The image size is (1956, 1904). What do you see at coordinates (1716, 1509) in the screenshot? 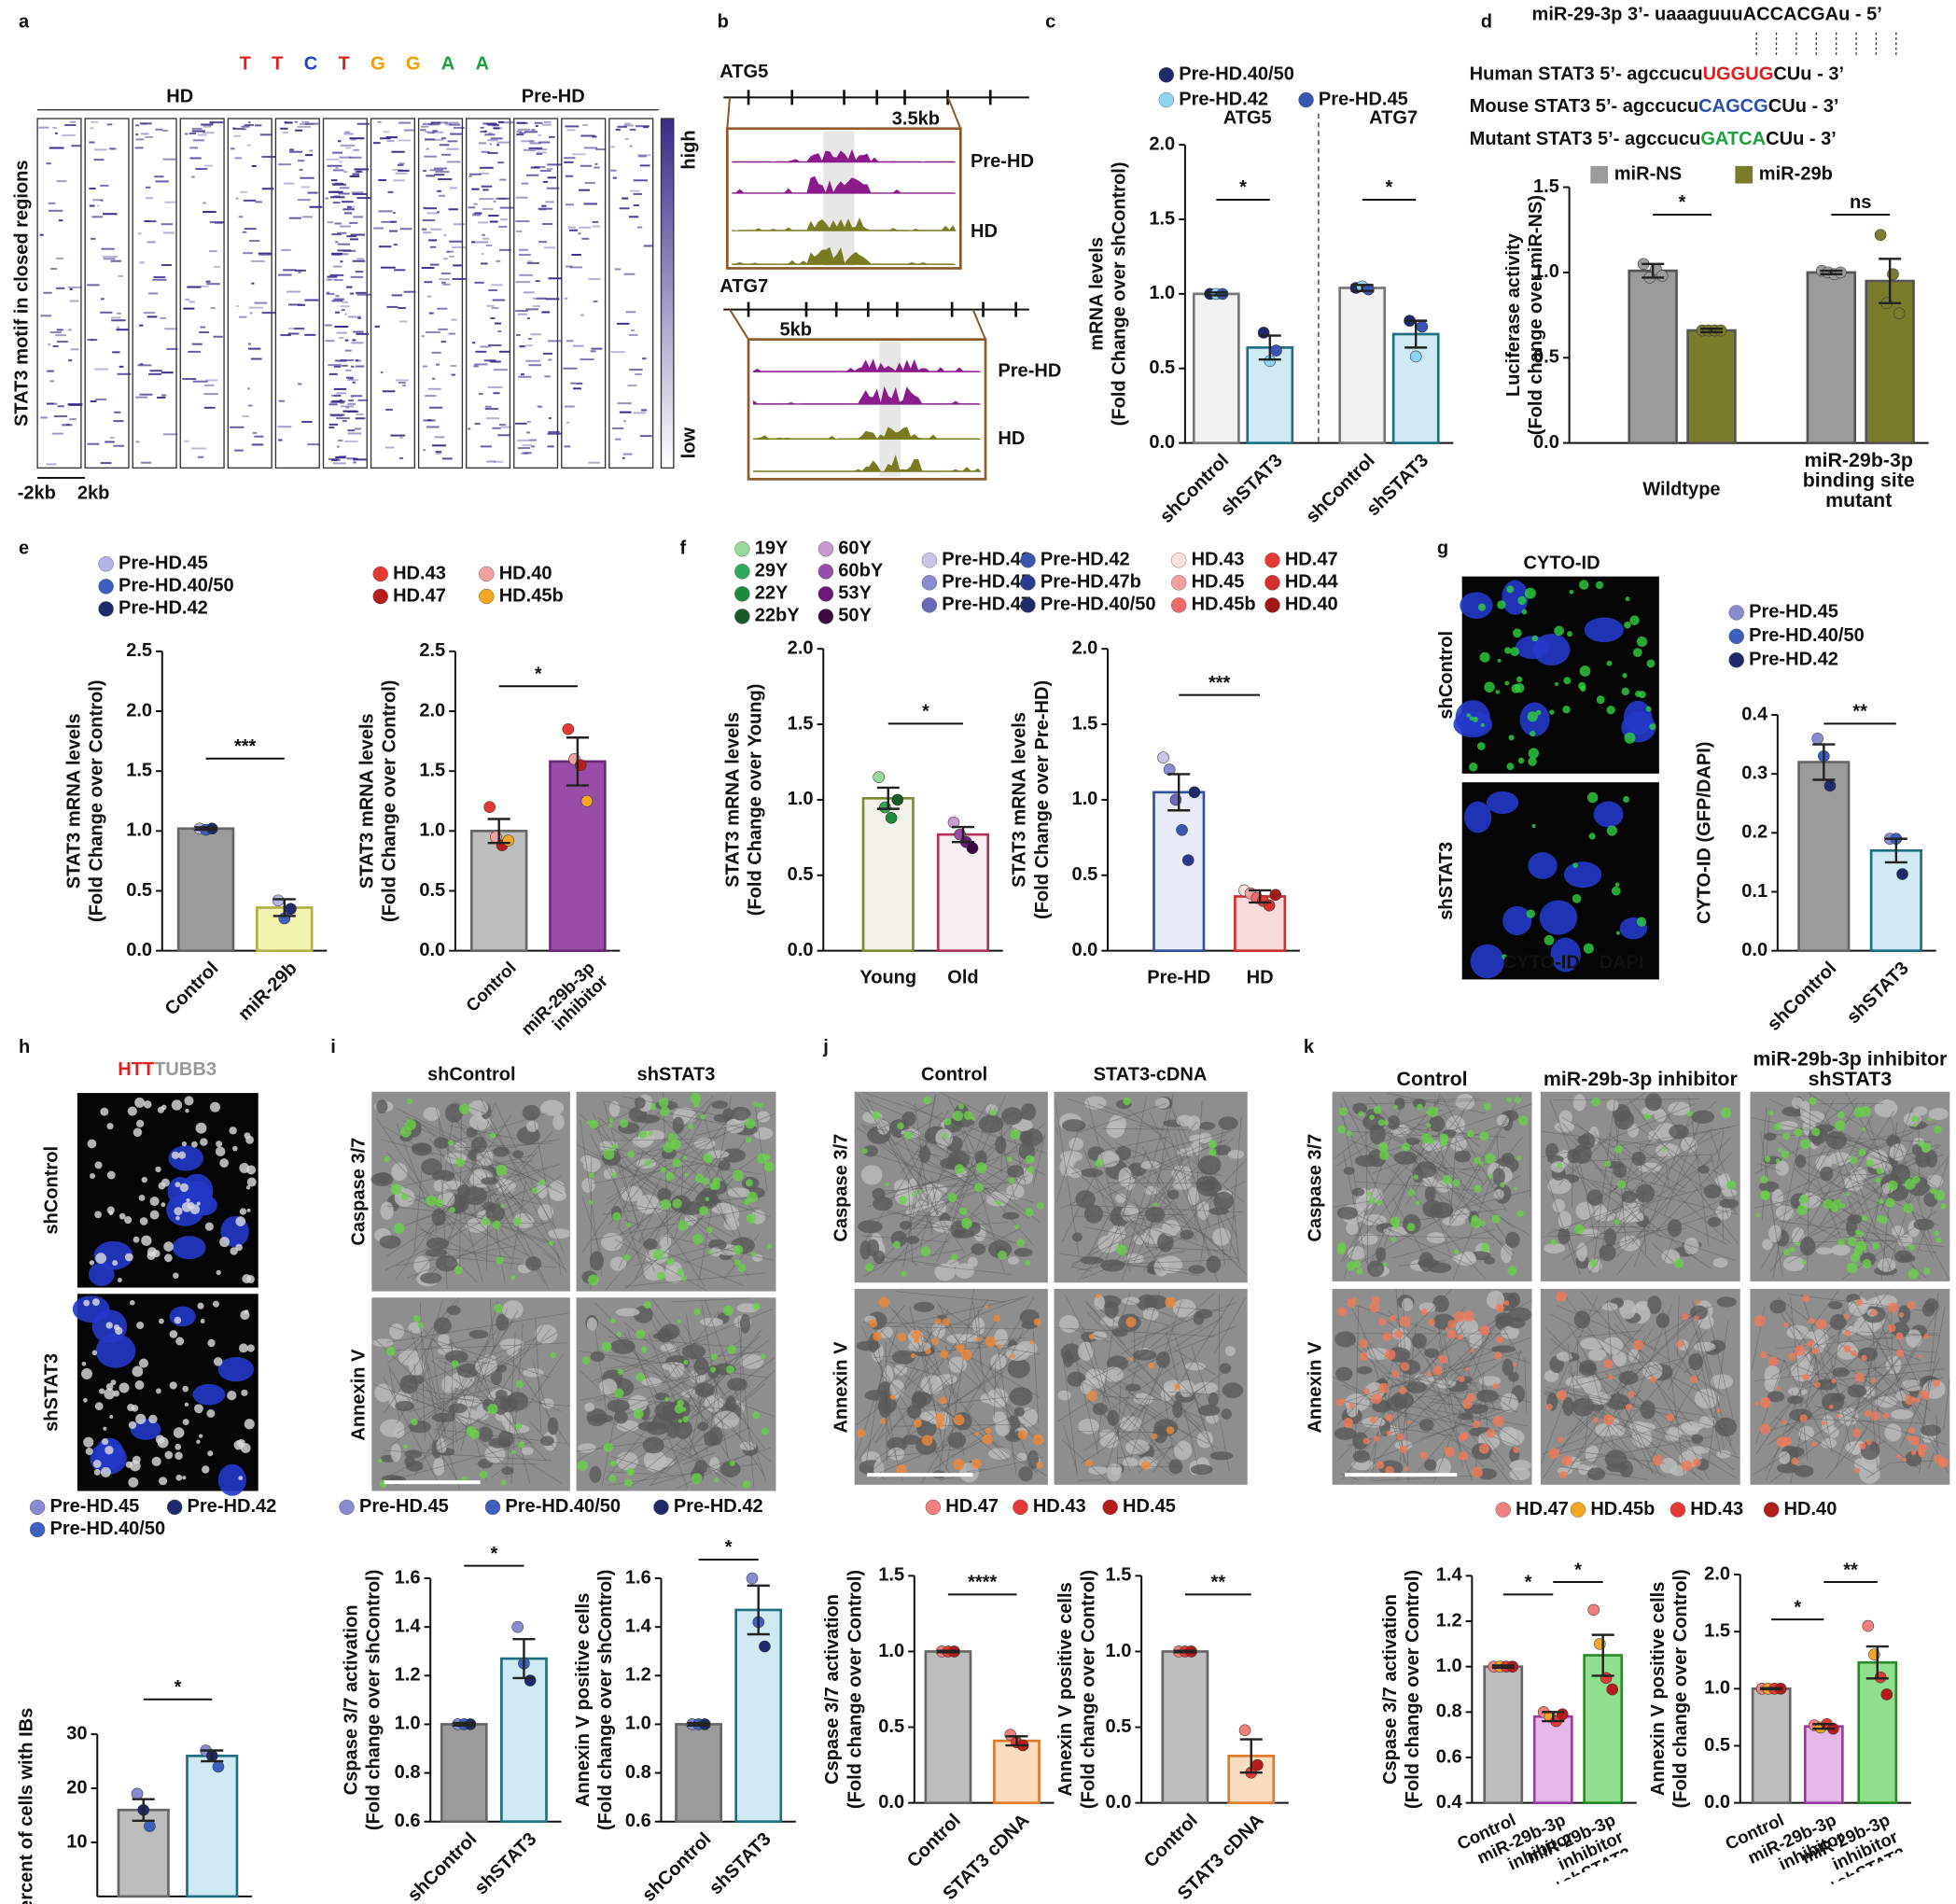
I see `legend-label: HD.43` at bounding box center [1716, 1509].